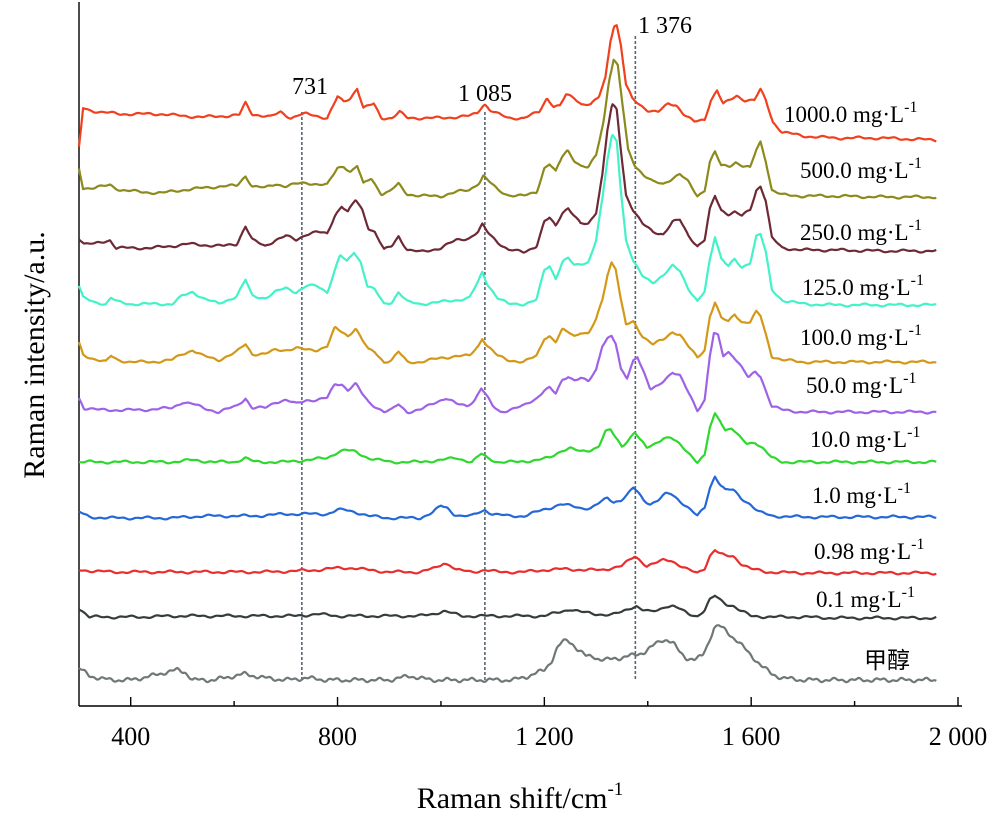  Describe the element at coordinates (130, 736) in the screenshot. I see `x-tick-label-400: 400` at that location.